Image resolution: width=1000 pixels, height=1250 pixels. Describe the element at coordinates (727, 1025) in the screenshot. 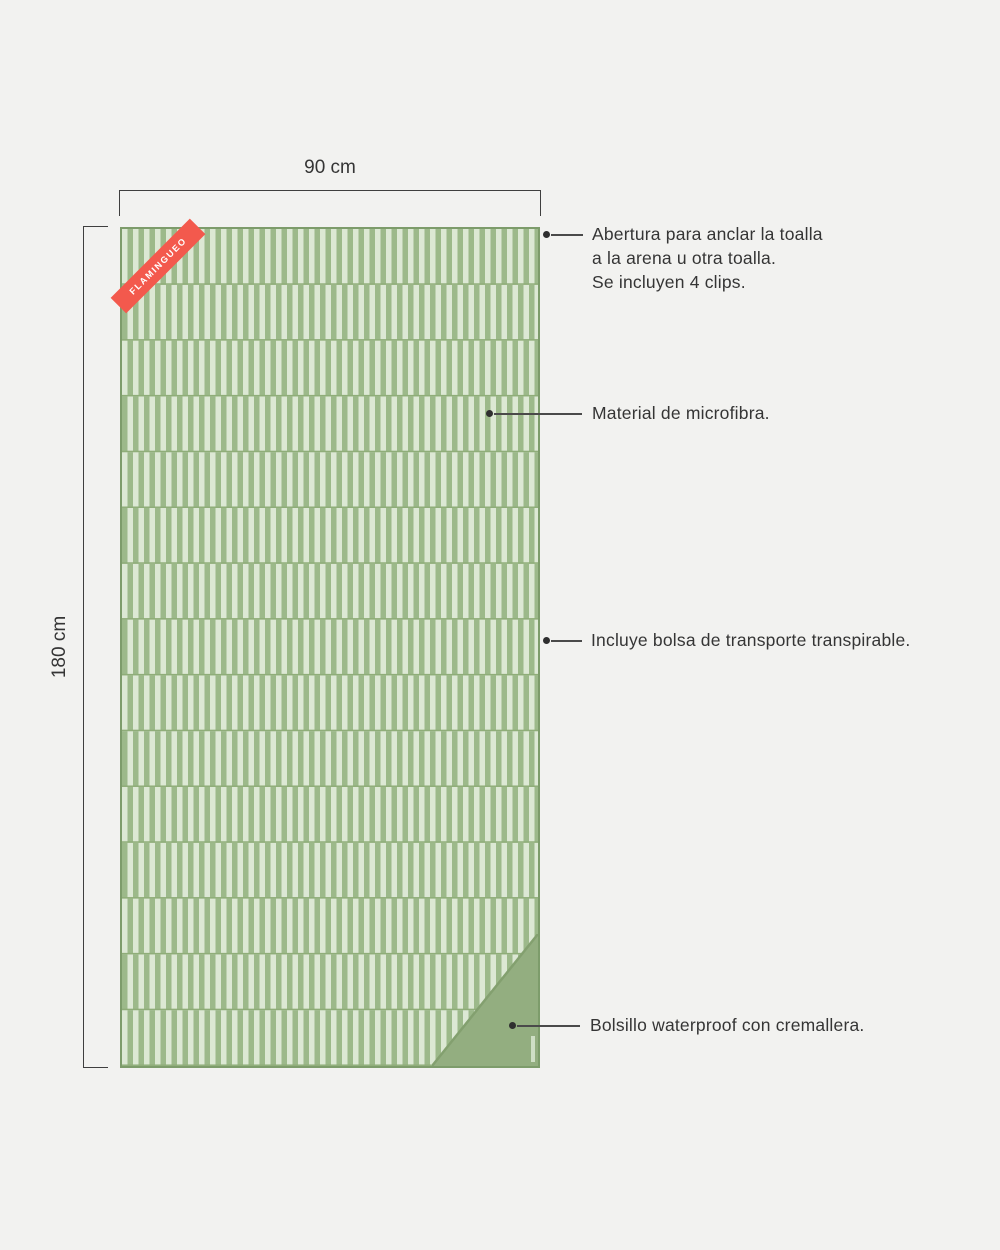

I see `annotation-waterproof-pocket: Bolsillo waterproof con cremallera.` at that location.